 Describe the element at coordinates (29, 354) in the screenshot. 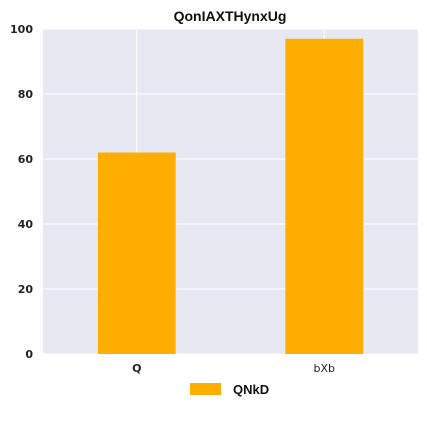

I see `y-tick-label: 0` at that location.